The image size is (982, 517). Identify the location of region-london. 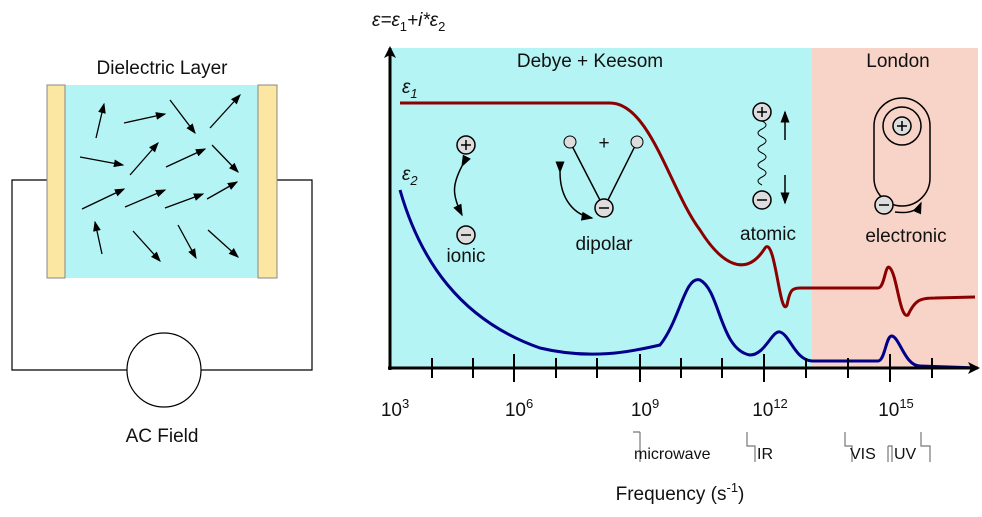
(895, 208).